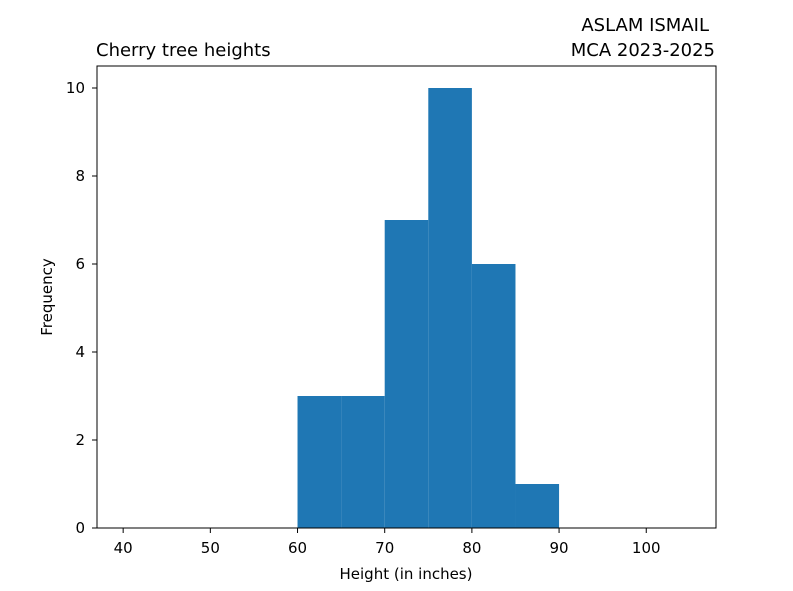  Describe the element at coordinates (645, 25) in the screenshot. I see `chart-title-right-line-1: ASLAM ISMAIL` at that location.